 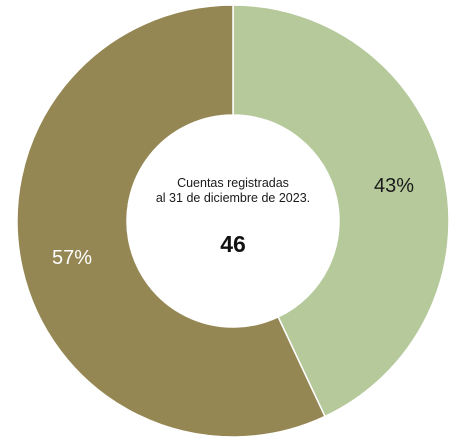 I want to click on center-caption-line-1: Cuentas registradas, so click(x=233, y=183).